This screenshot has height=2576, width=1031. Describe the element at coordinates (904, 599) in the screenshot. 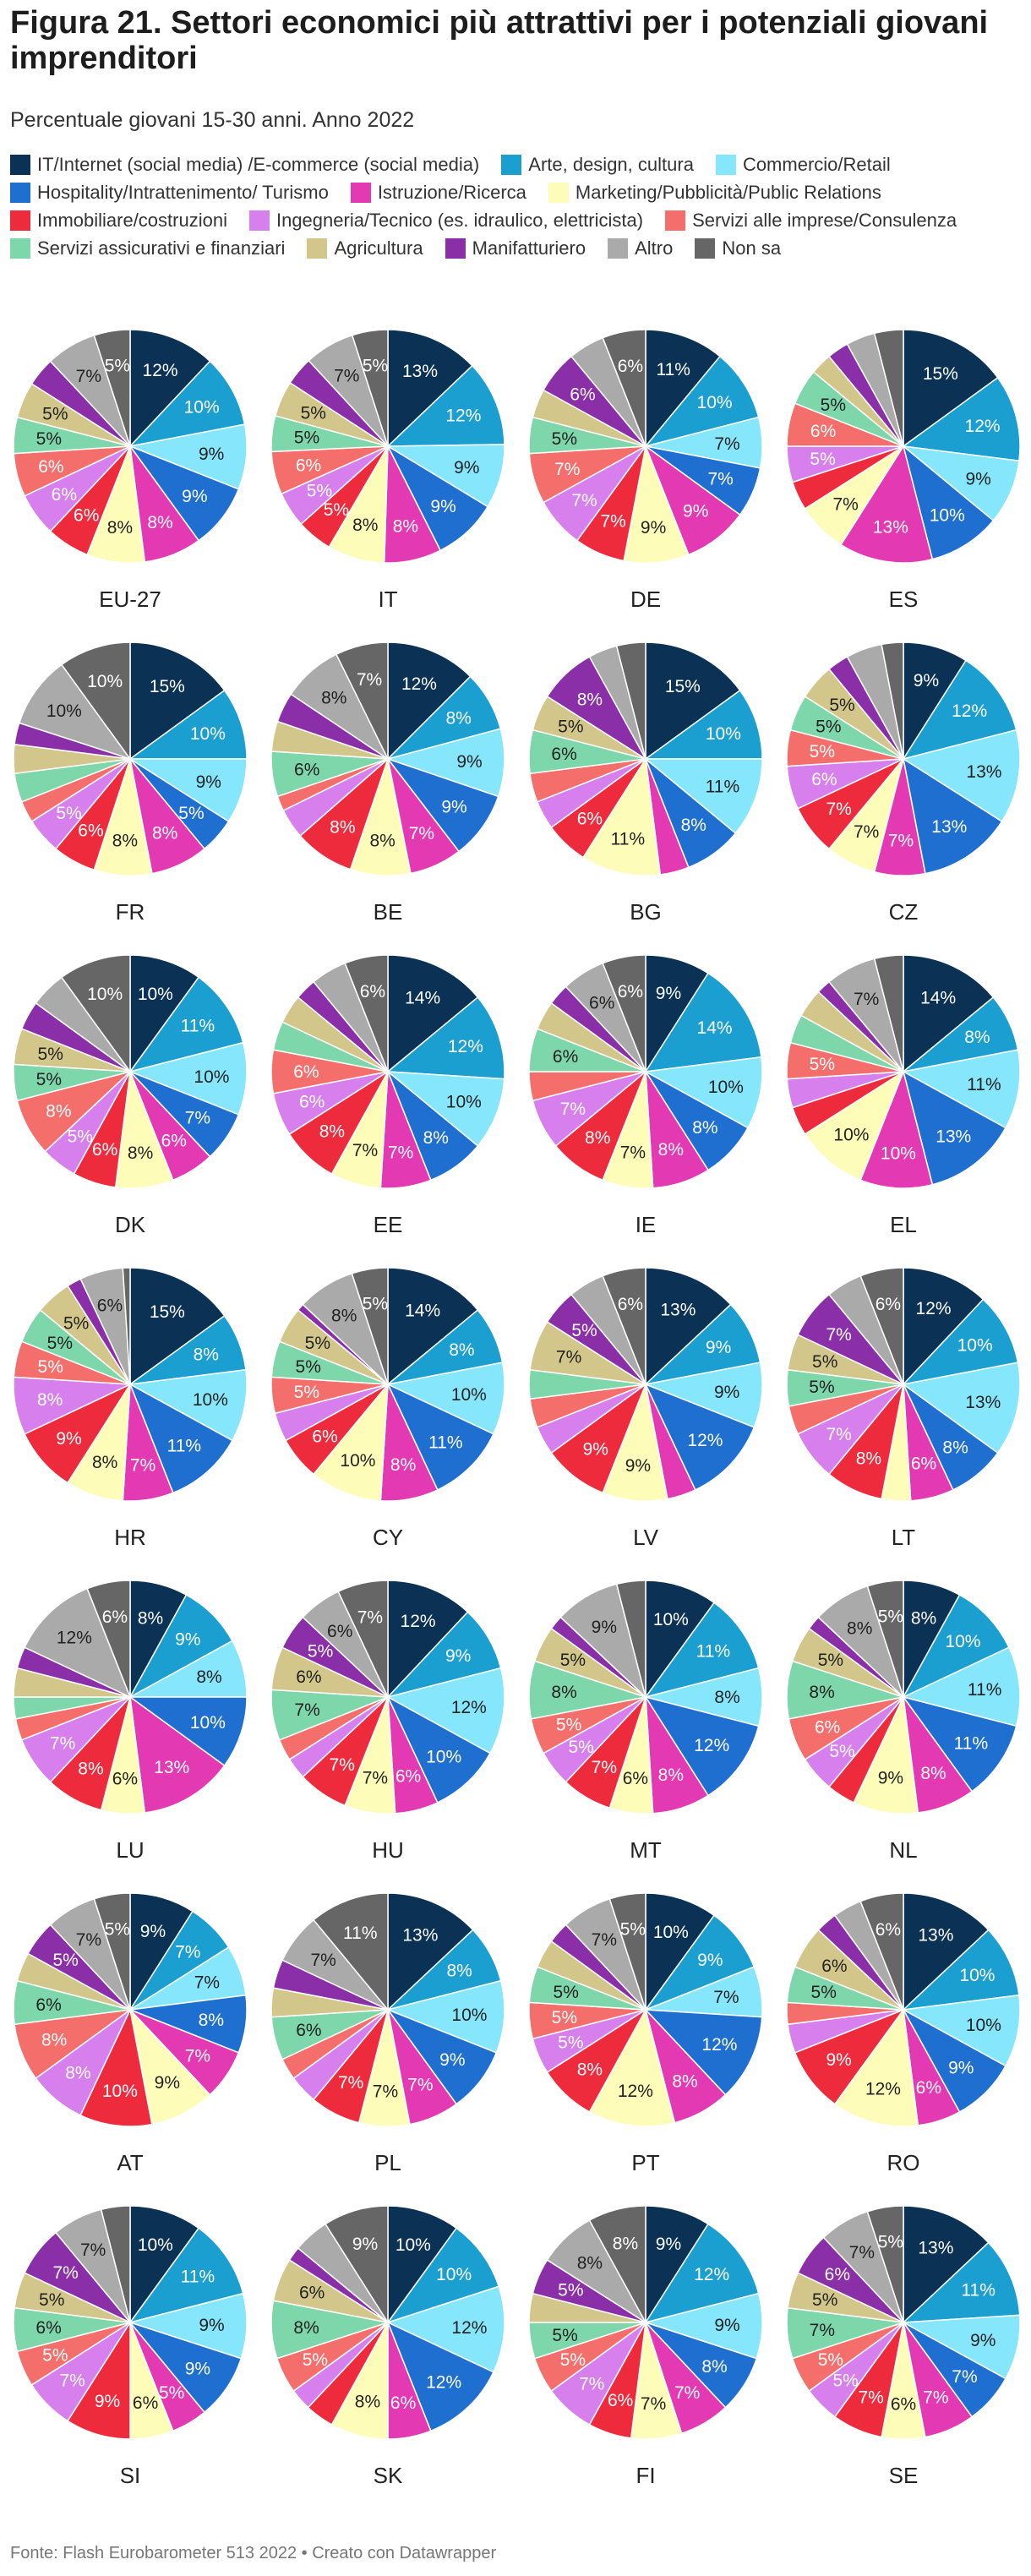

I see `pie-country-label: ES` at that location.